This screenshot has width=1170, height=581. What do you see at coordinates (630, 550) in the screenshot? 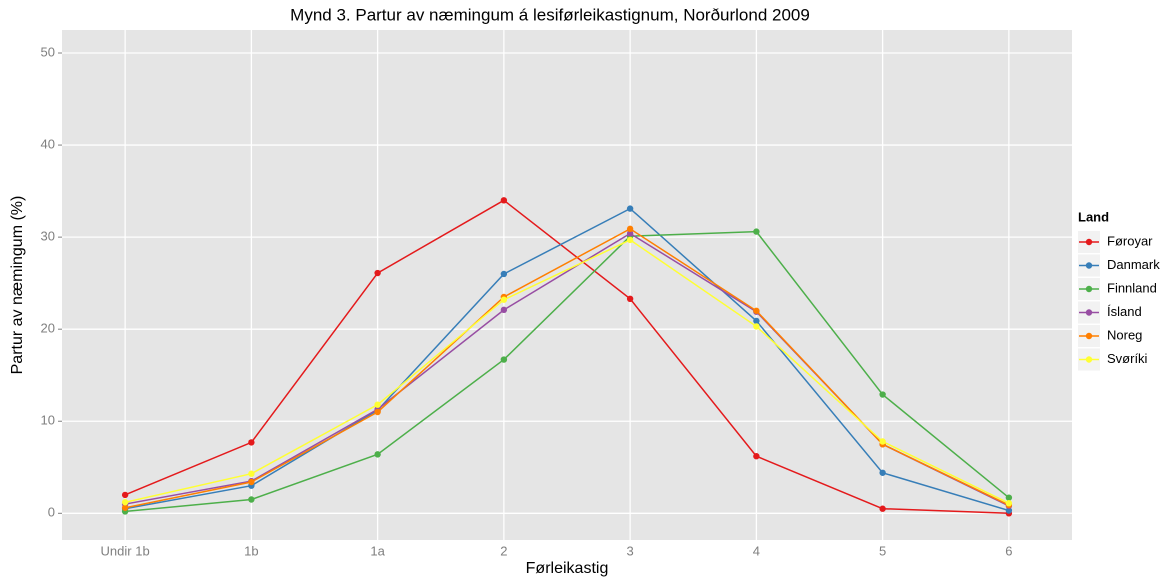
I see `x-tick-label: 3` at bounding box center [630, 550].